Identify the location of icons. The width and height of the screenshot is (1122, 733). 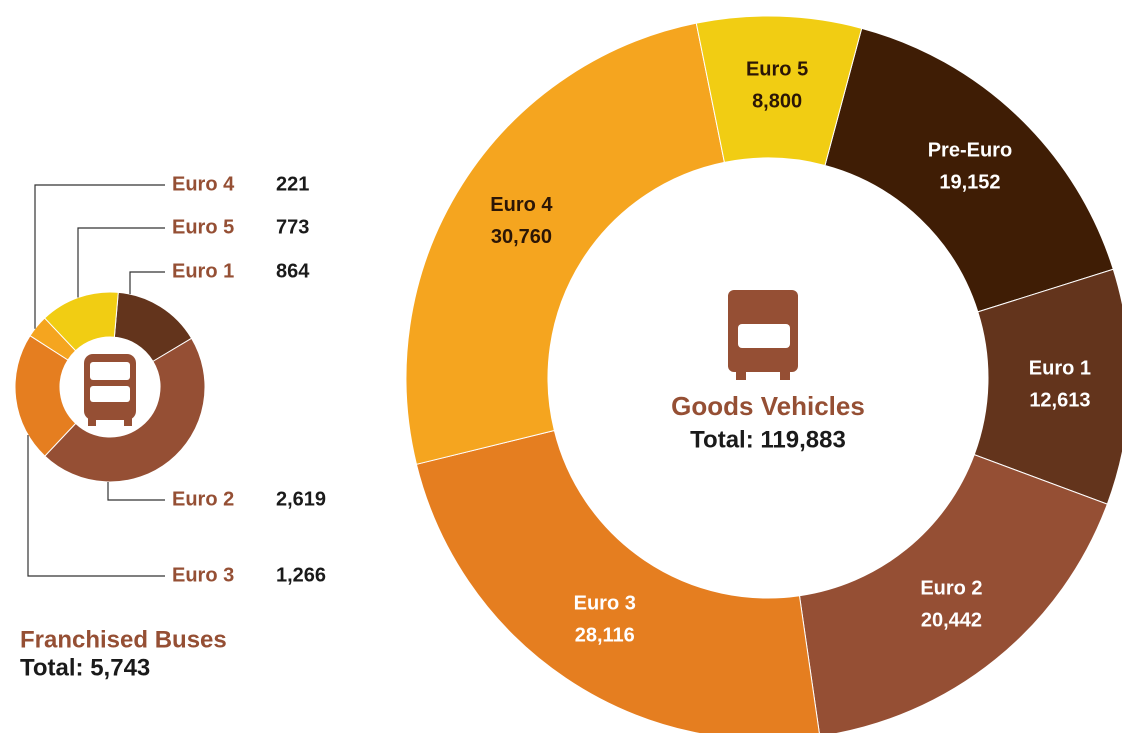
(441, 358).